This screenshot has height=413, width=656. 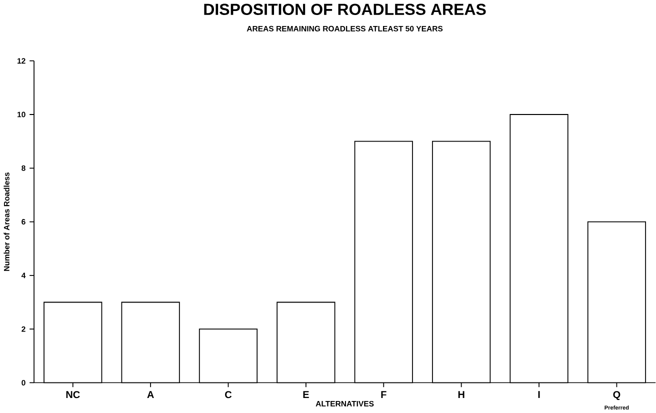 I want to click on x-tick-label: A, so click(x=150, y=394).